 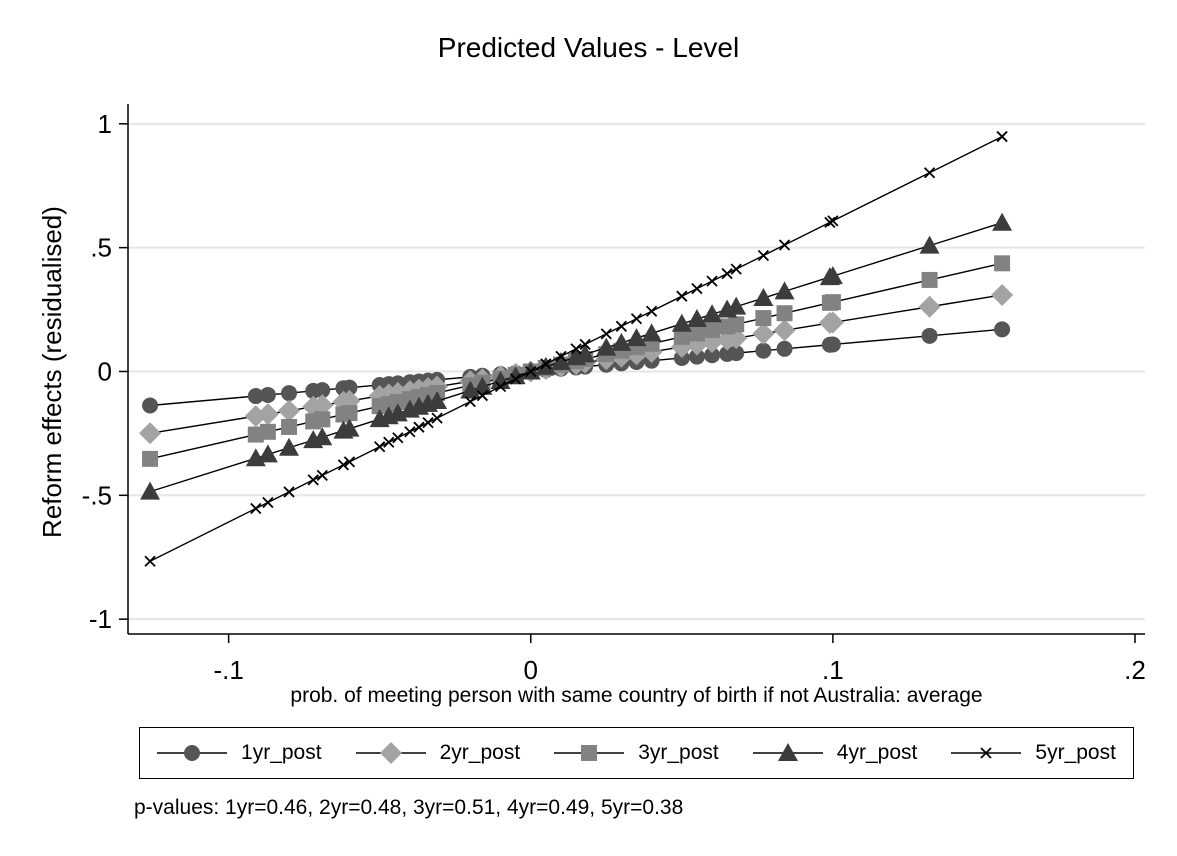 I want to click on legend-label-3yr: 3yr_post, so click(x=678, y=752).